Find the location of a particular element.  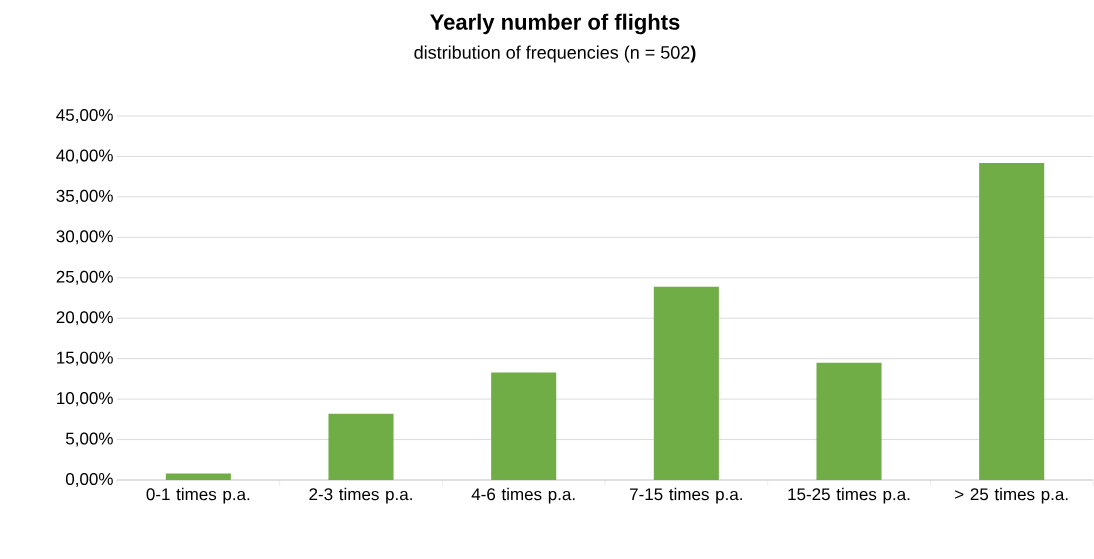

y-tick-label: 45,00% is located at coordinates (84, 116).